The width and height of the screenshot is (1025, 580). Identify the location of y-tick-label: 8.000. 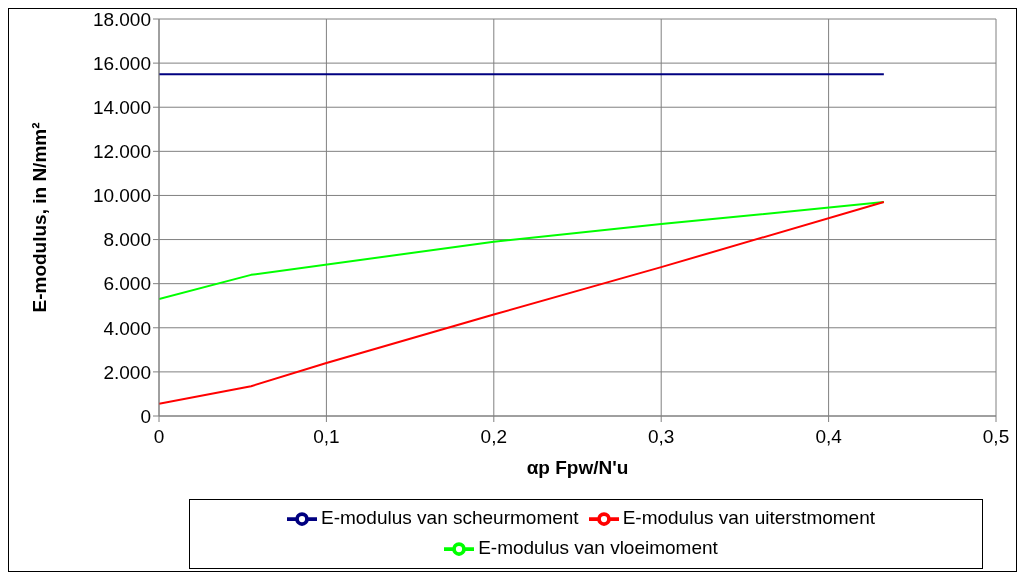
(127, 240).